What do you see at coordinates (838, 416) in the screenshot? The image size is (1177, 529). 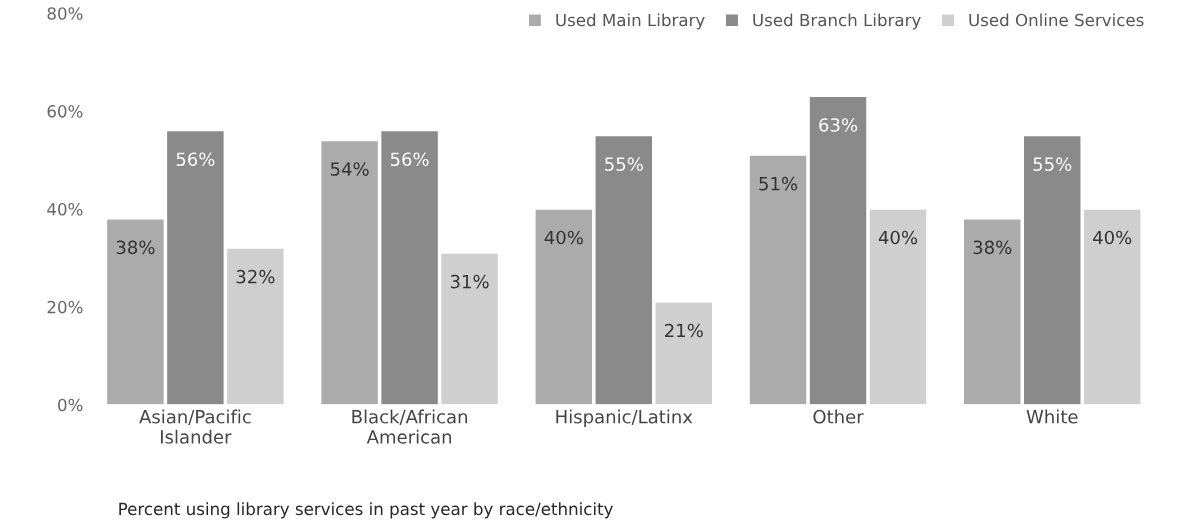 I see `x-tick-label: Other` at bounding box center [838, 416].